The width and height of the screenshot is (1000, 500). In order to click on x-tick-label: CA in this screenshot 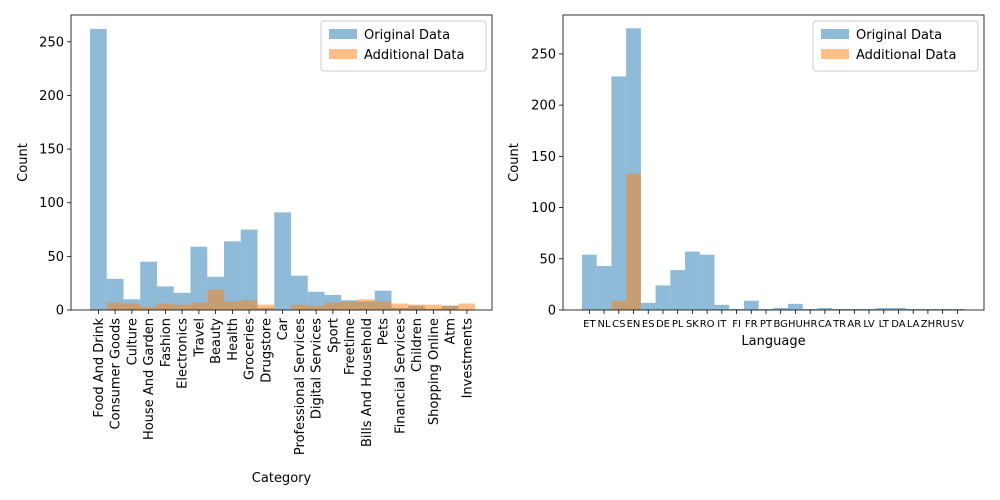, I will do `click(825, 324)`.